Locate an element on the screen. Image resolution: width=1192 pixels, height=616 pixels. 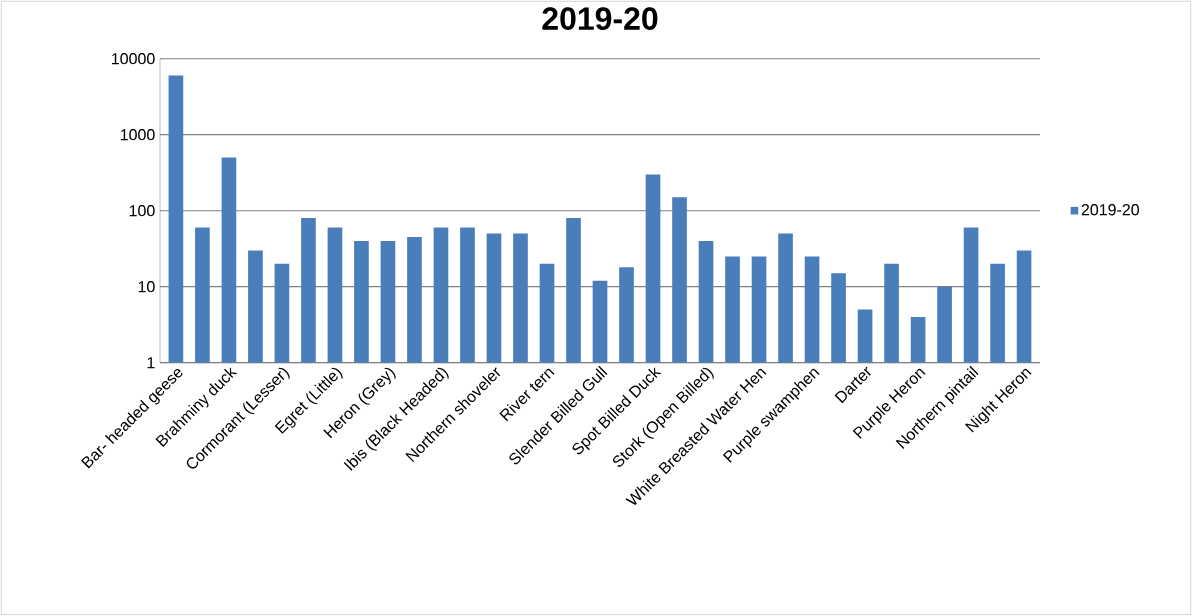
chart-title: 2019-20 is located at coordinates (600, 18).